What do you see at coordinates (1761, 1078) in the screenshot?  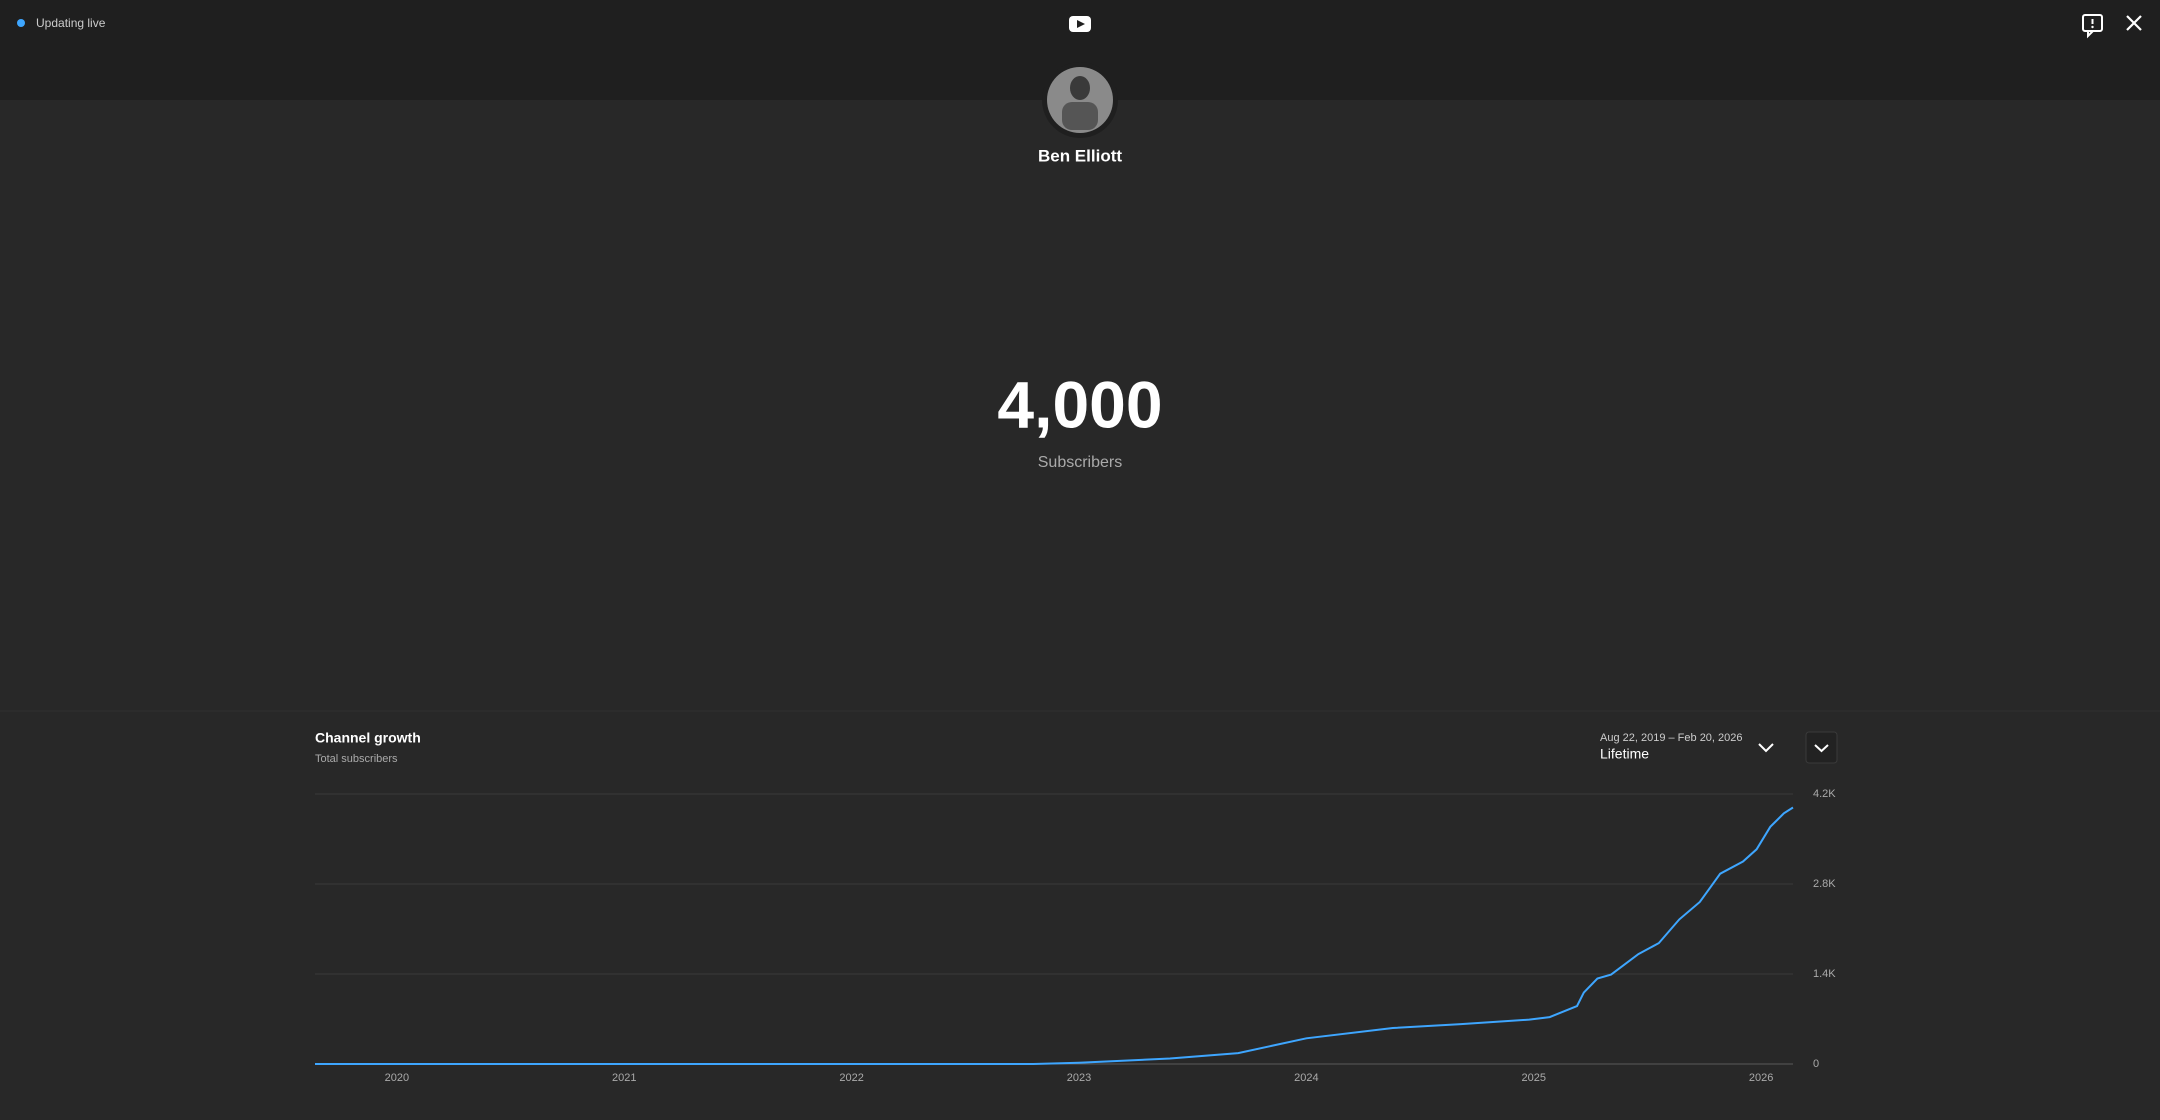 I see `x-tick-label: 2026` at bounding box center [1761, 1078].